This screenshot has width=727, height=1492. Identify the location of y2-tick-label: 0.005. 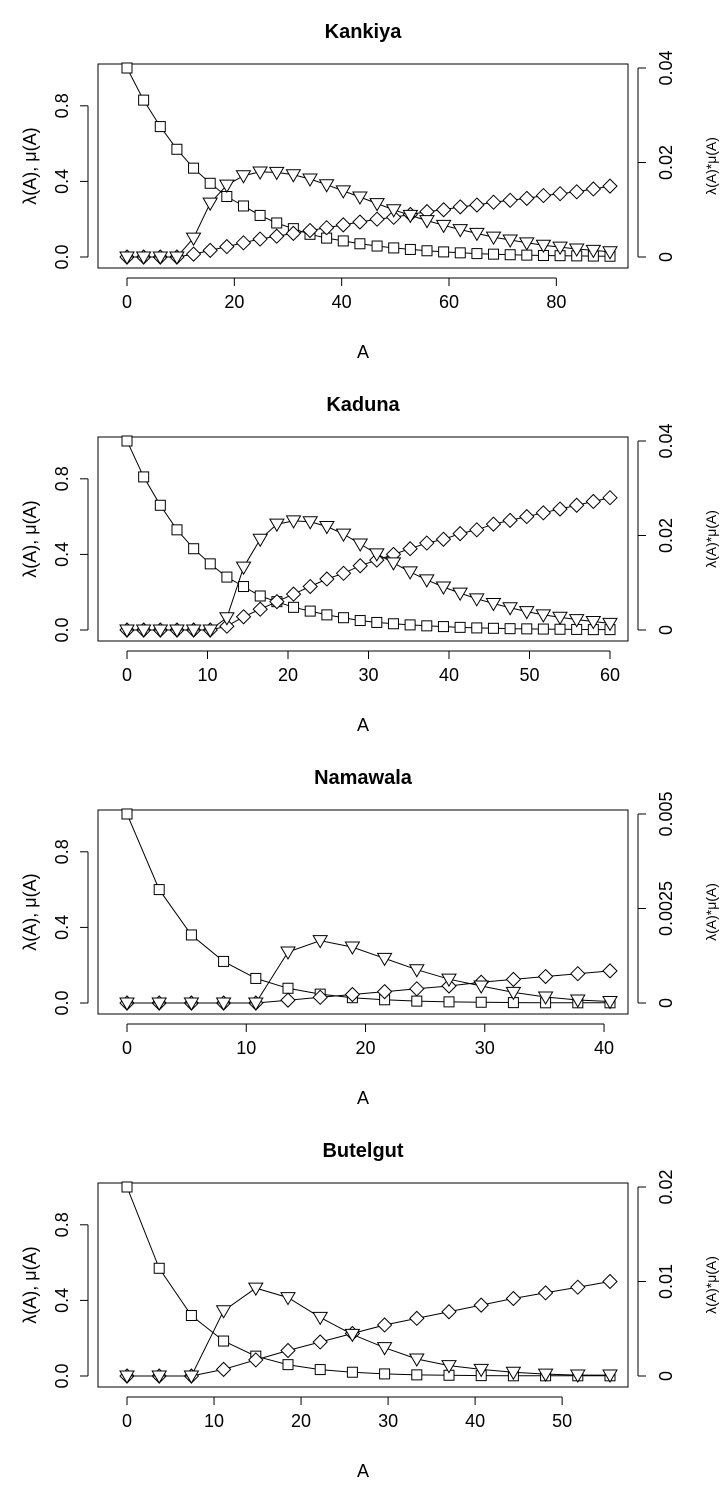
(666, 813).